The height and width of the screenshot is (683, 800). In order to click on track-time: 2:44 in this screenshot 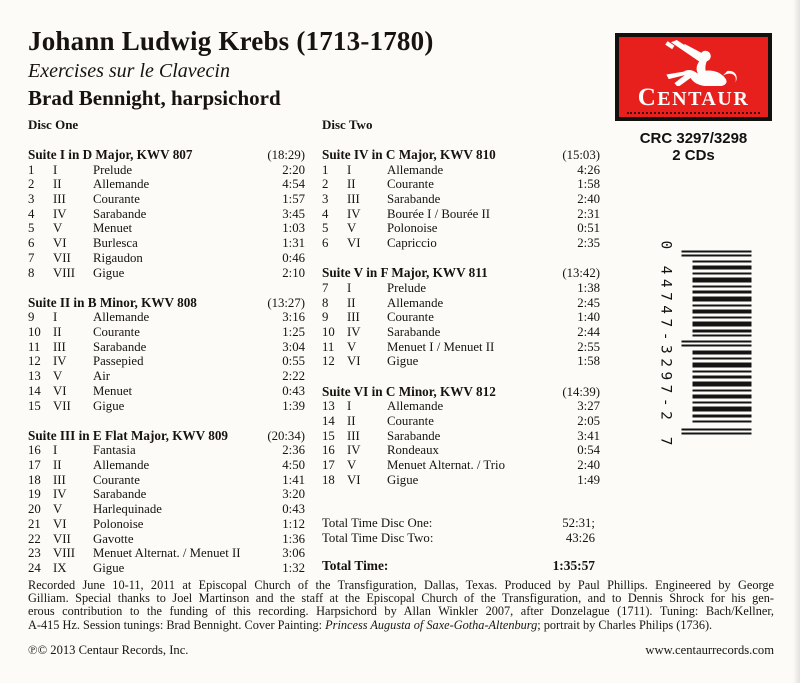, I will do `click(588, 332)`.